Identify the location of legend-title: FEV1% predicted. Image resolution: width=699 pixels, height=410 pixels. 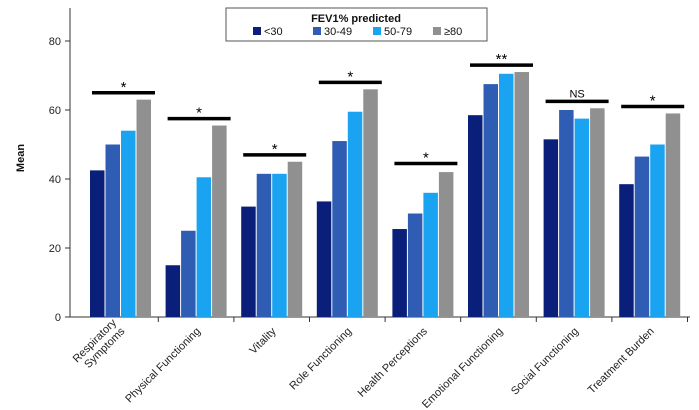
(356, 19).